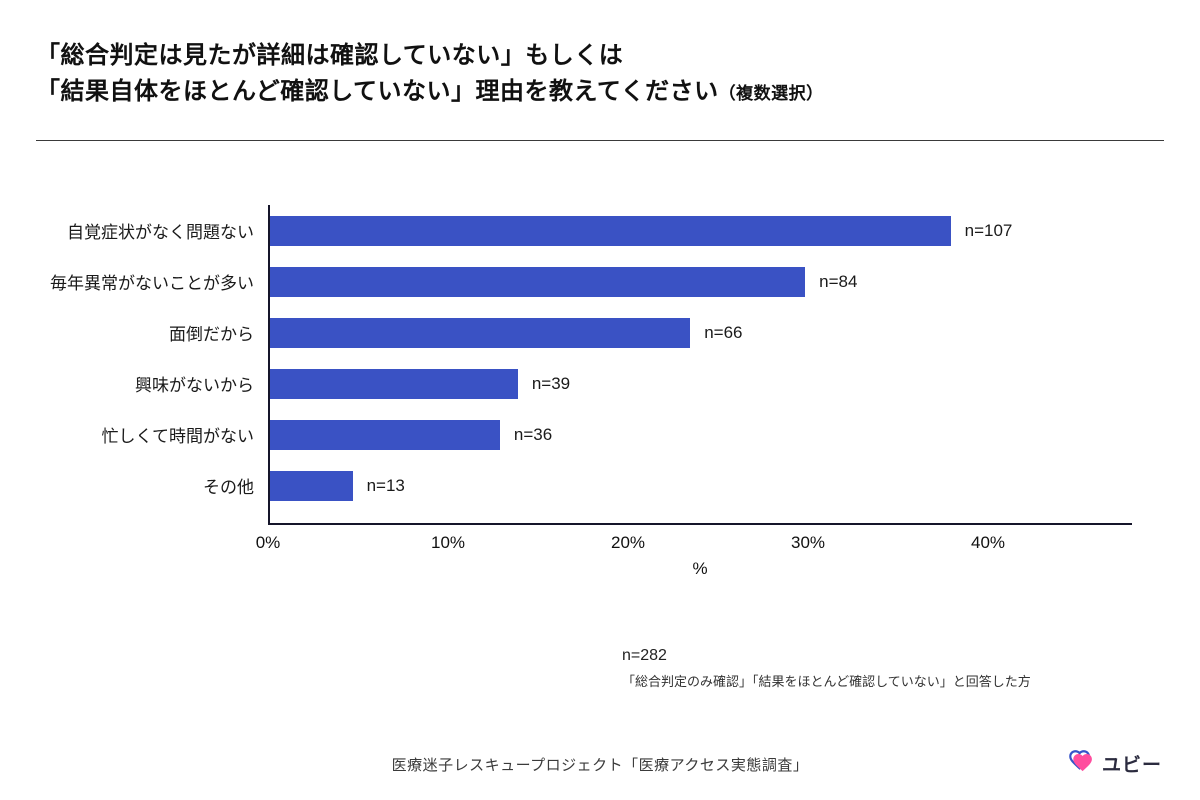 Image resolution: width=1200 pixels, height=800 pixels. I want to click on source-text: 医療迷子レスキュープロジェクト「医療アクセス実態調査」, so click(600, 765).